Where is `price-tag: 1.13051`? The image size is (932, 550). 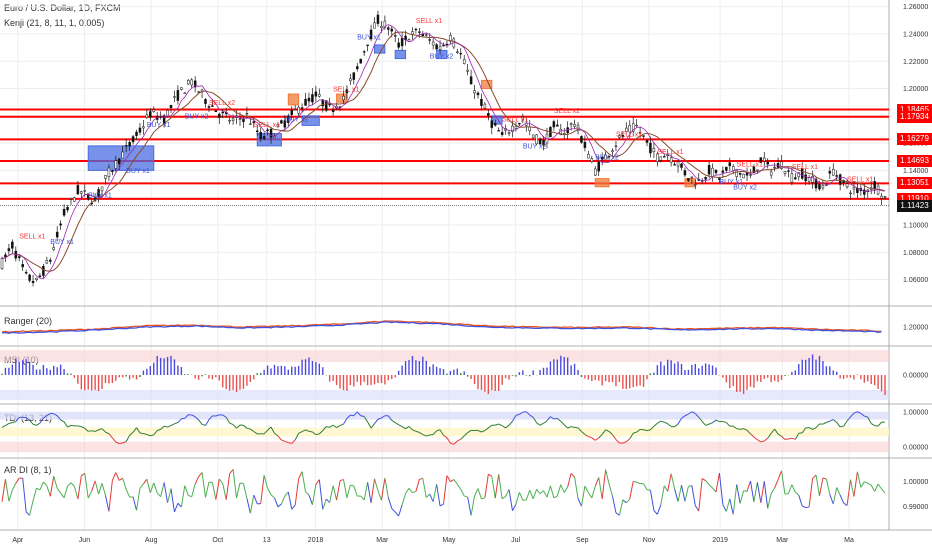 price-tag: 1.13051 is located at coordinates (914, 183).